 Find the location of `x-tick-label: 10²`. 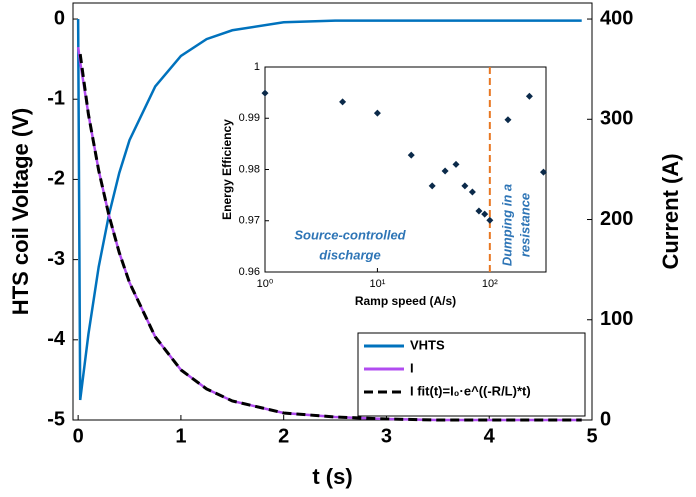

x-tick-label: 10² is located at coordinates (490, 284).